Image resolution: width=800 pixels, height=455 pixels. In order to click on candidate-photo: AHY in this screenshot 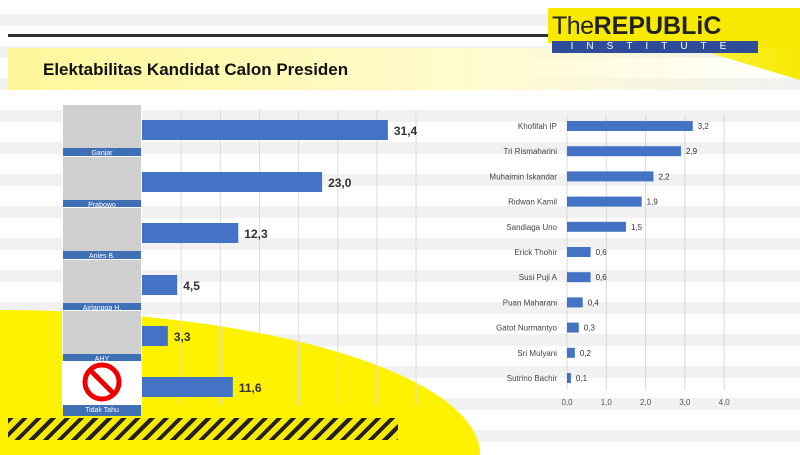, I will do `click(102, 337)`.